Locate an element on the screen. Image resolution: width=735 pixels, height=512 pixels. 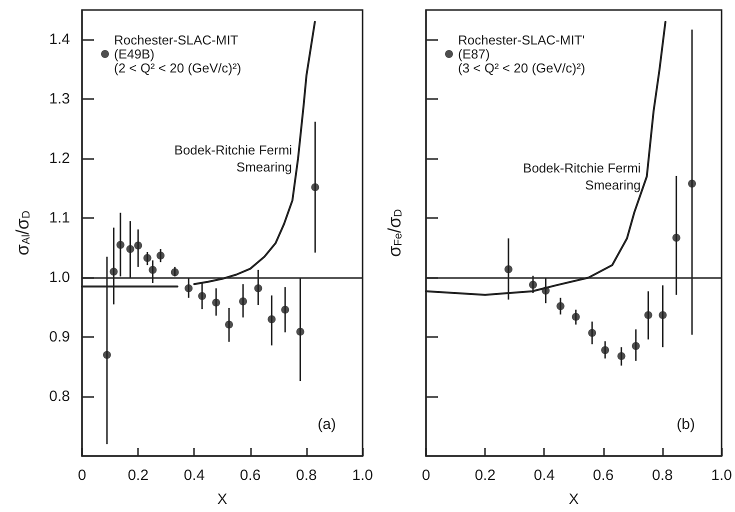
y-tick-label: 0.8 is located at coordinates (59, 397).